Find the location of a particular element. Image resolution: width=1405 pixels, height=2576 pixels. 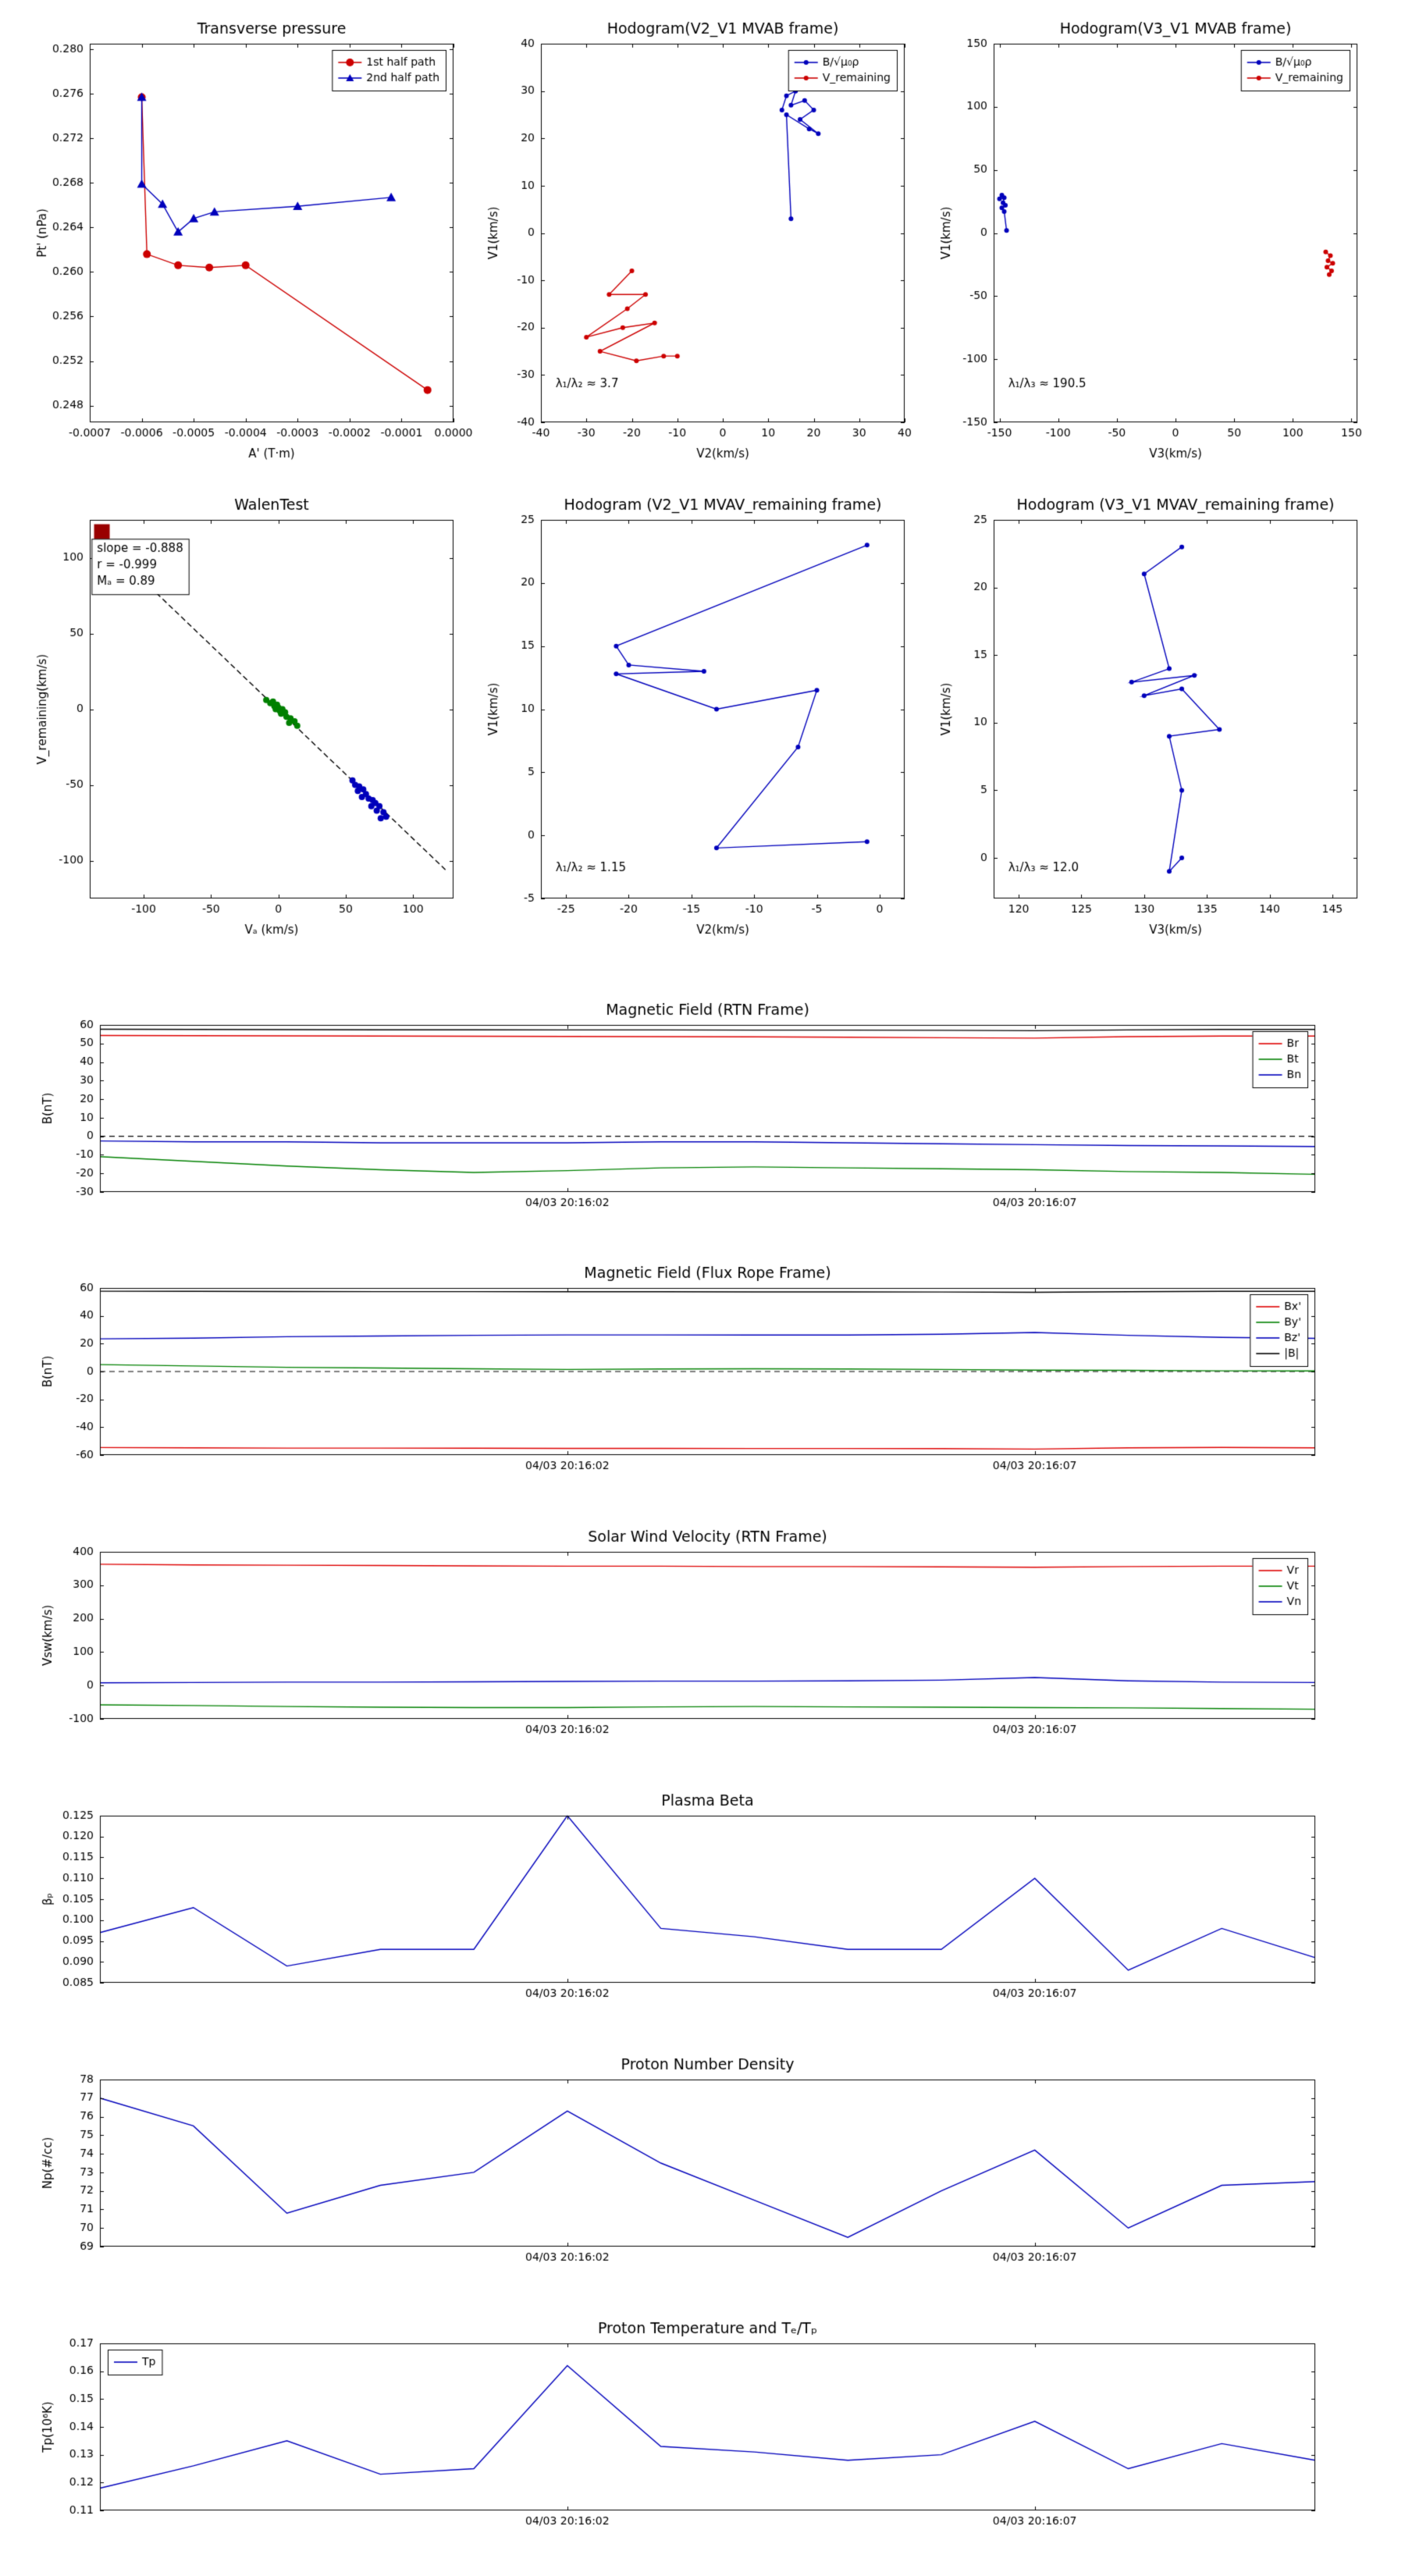

hodogram-v3v1-mvav-chart is located at coordinates (1153, 718).